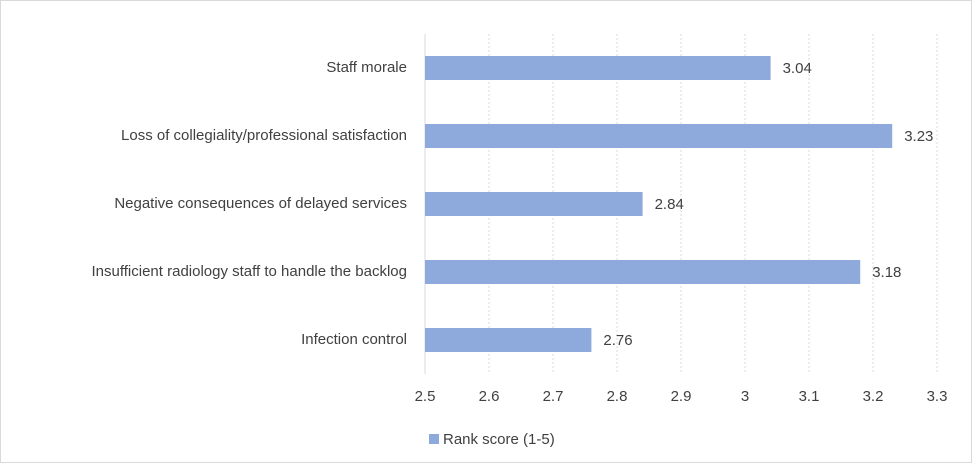  I want to click on x-tick-label: 2.5, so click(425, 396).